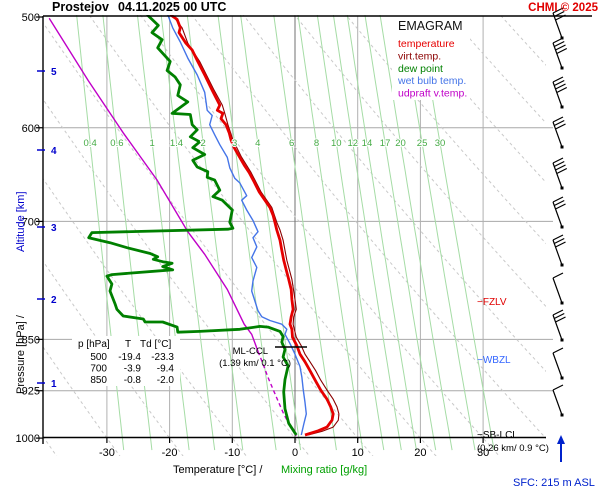  What do you see at coordinates (385, 143) in the screenshot?
I see `mixing-ratio-value-label: 17` at bounding box center [385, 143].